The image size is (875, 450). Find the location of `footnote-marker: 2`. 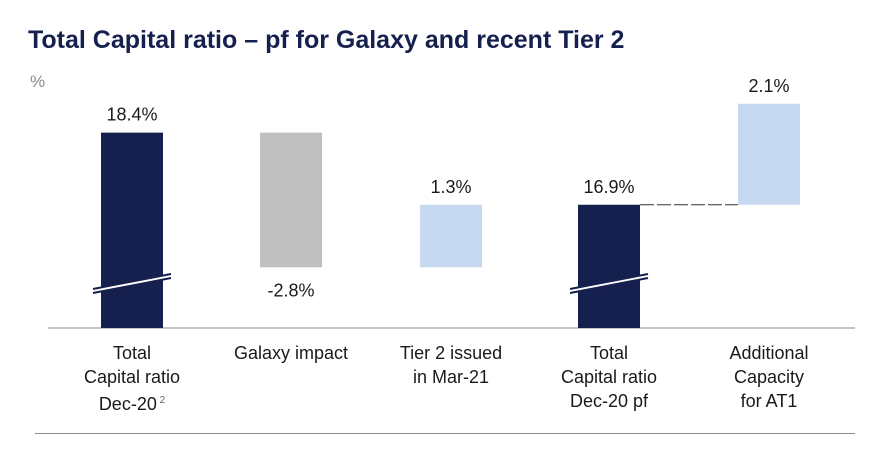

footnote-marker: 2 is located at coordinates (161, 400).